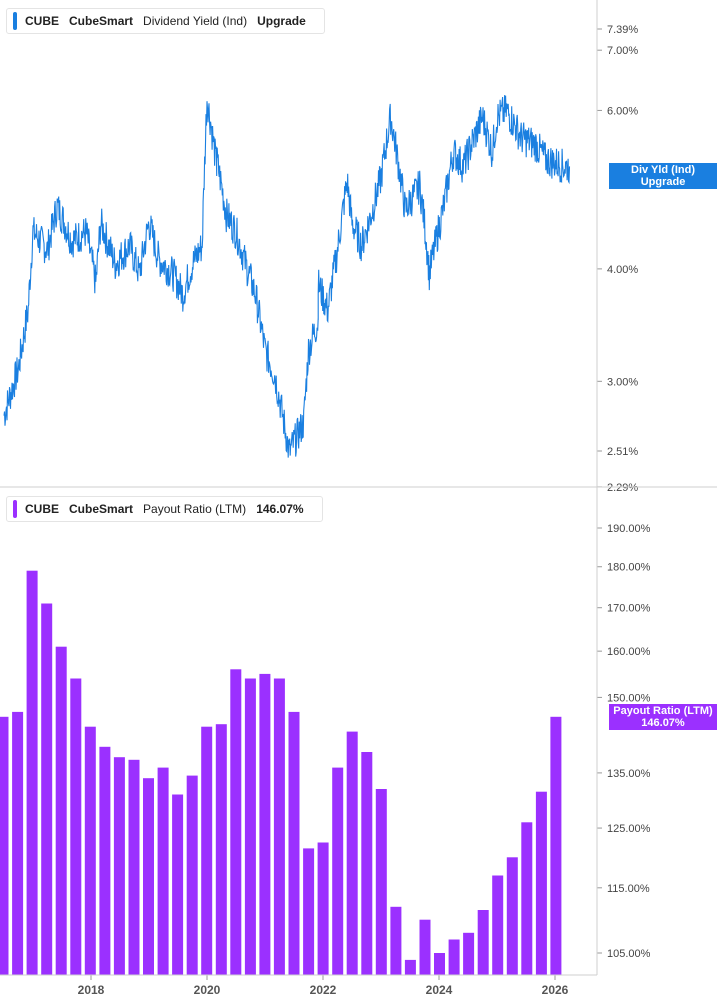 The width and height of the screenshot is (717, 1005). Describe the element at coordinates (629, 954) in the screenshot. I see `y-tick-label: 105.00%` at that location.